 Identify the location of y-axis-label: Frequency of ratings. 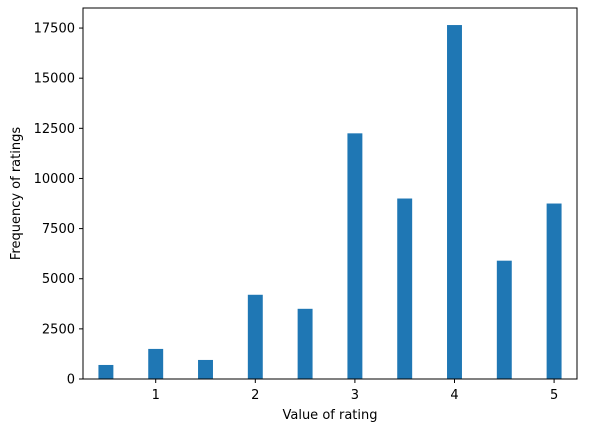
(16, 193).